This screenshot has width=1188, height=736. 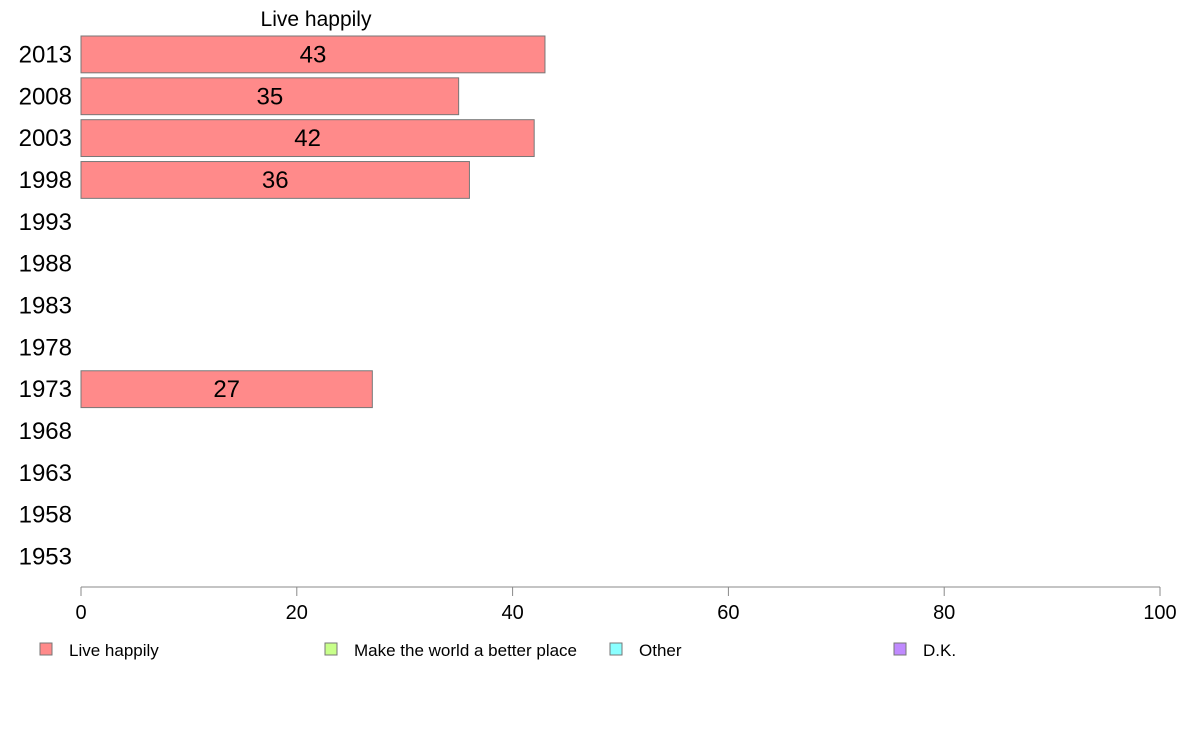 I want to click on bar-value-label: 42, so click(x=307, y=138).